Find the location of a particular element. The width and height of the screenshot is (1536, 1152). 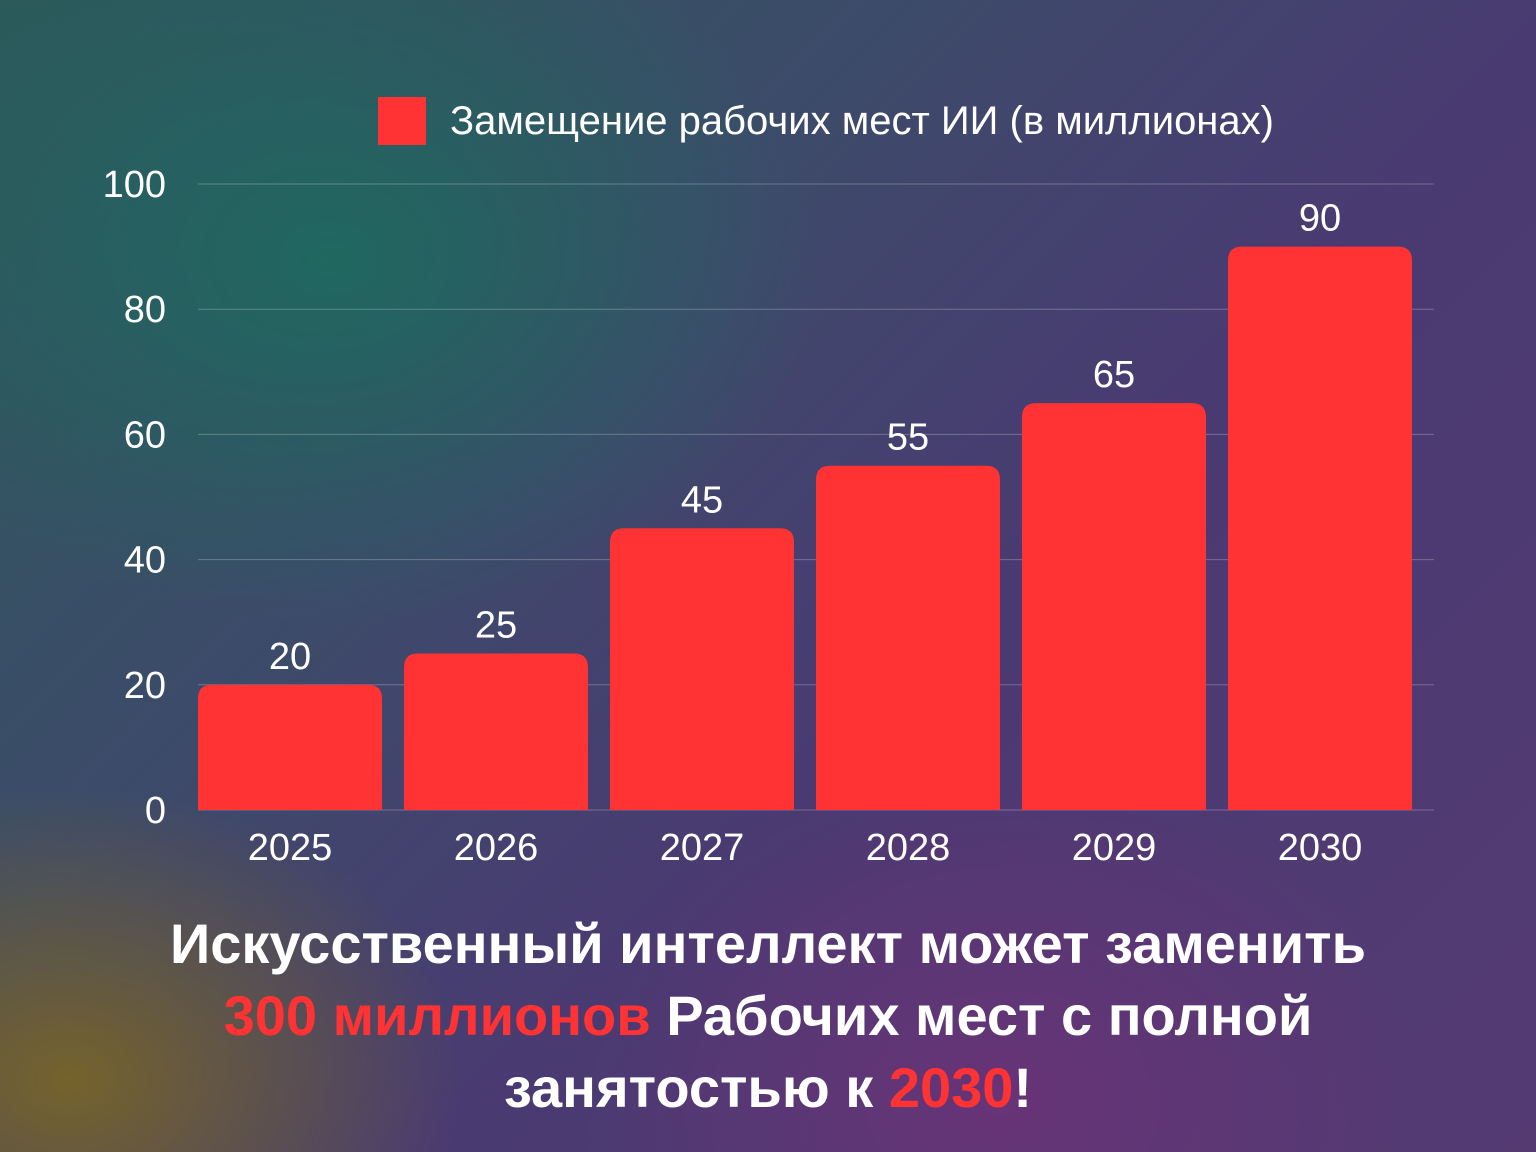

x-tick-label: 2029 is located at coordinates (1114, 848).